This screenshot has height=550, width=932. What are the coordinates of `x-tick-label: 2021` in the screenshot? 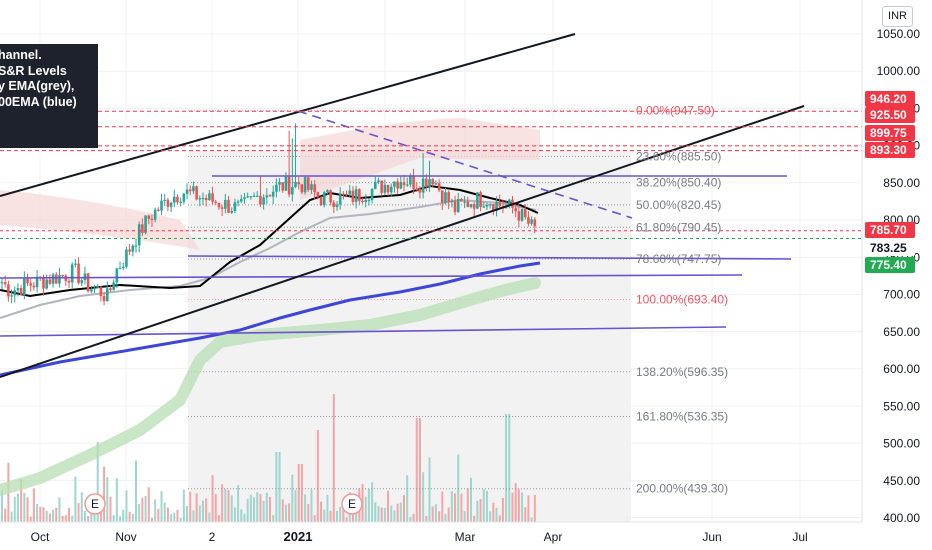 It's located at (298, 536).